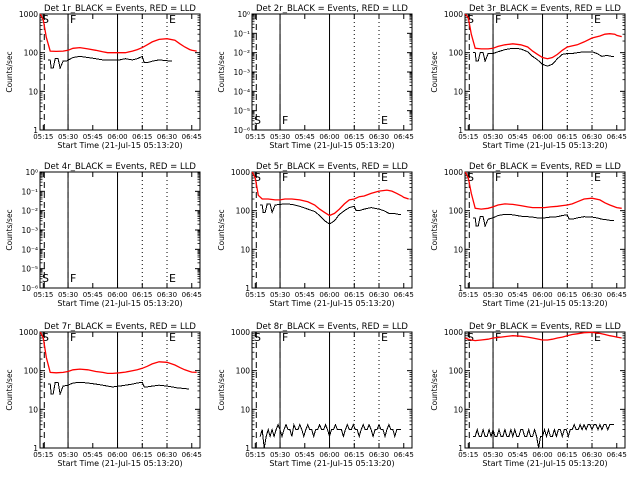  Describe the element at coordinates (332, 9) in the screenshot. I see `chart-title: Det 2r_BLACK = Events, RED = LLD` at that location.